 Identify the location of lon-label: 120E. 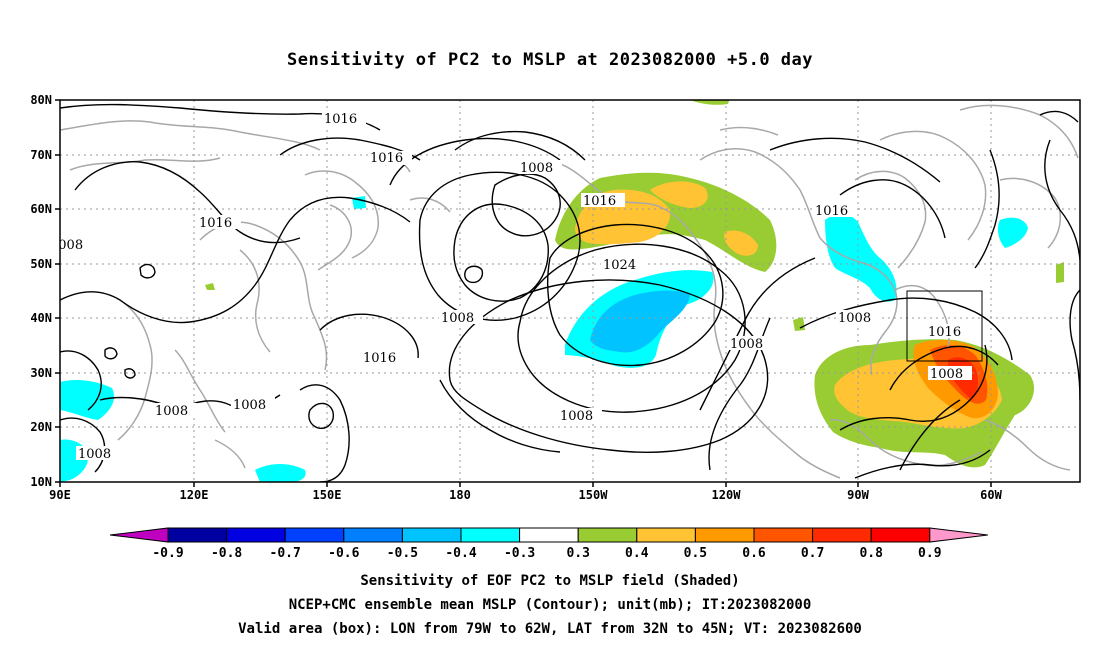
(194, 495).